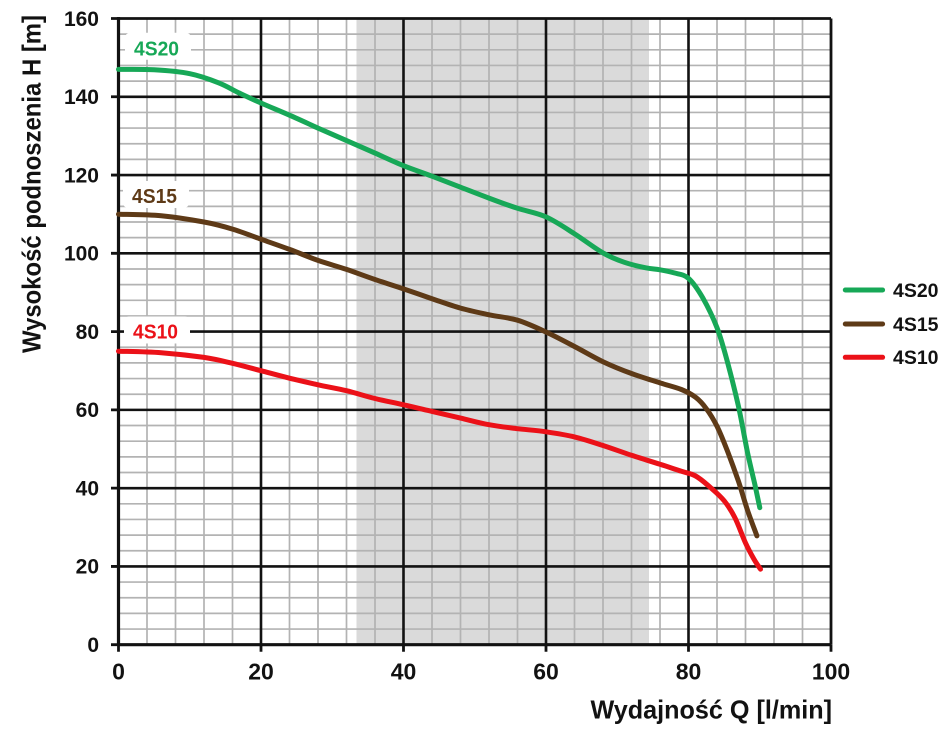  What do you see at coordinates (81, 97) in the screenshot?
I see `svg-text: 140` at bounding box center [81, 97].